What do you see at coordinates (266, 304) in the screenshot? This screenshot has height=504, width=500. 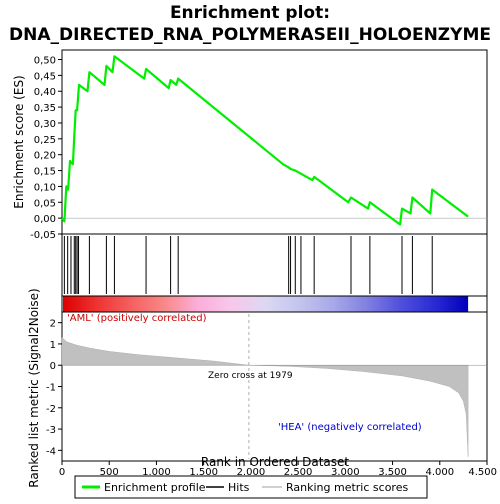 I see `rank-color-bar` at bounding box center [266, 304].